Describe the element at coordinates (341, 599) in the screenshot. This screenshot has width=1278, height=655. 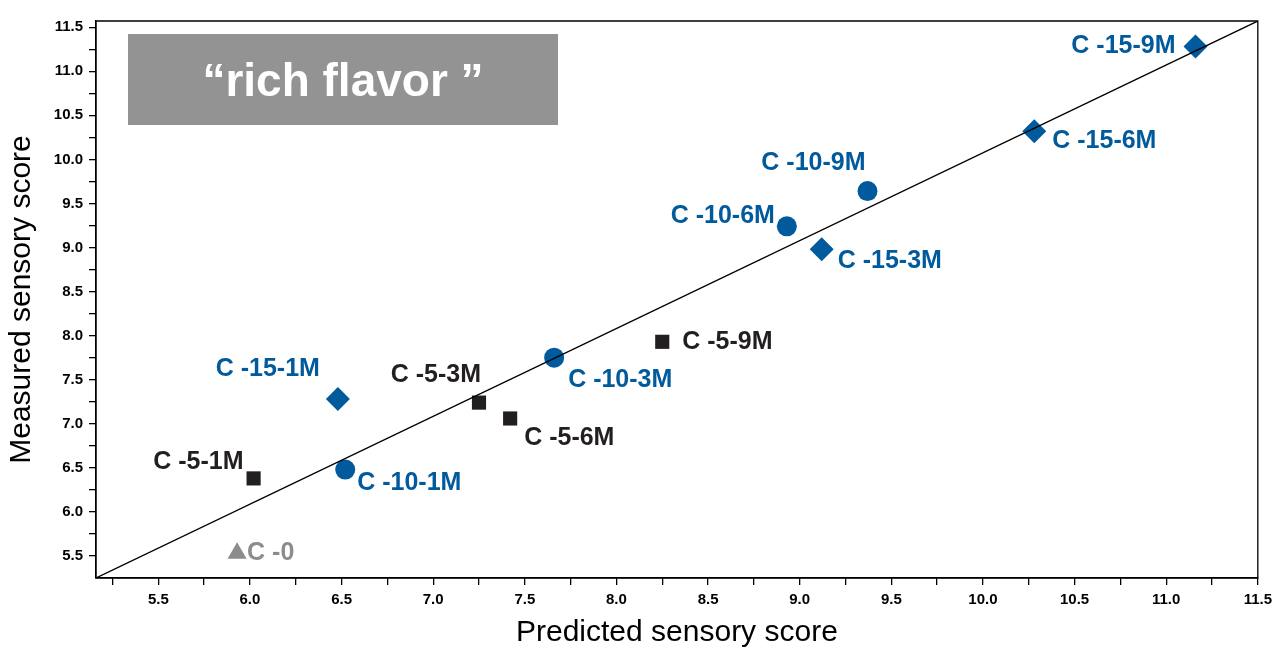
I see `x-tick-label: 6.5` at that location.